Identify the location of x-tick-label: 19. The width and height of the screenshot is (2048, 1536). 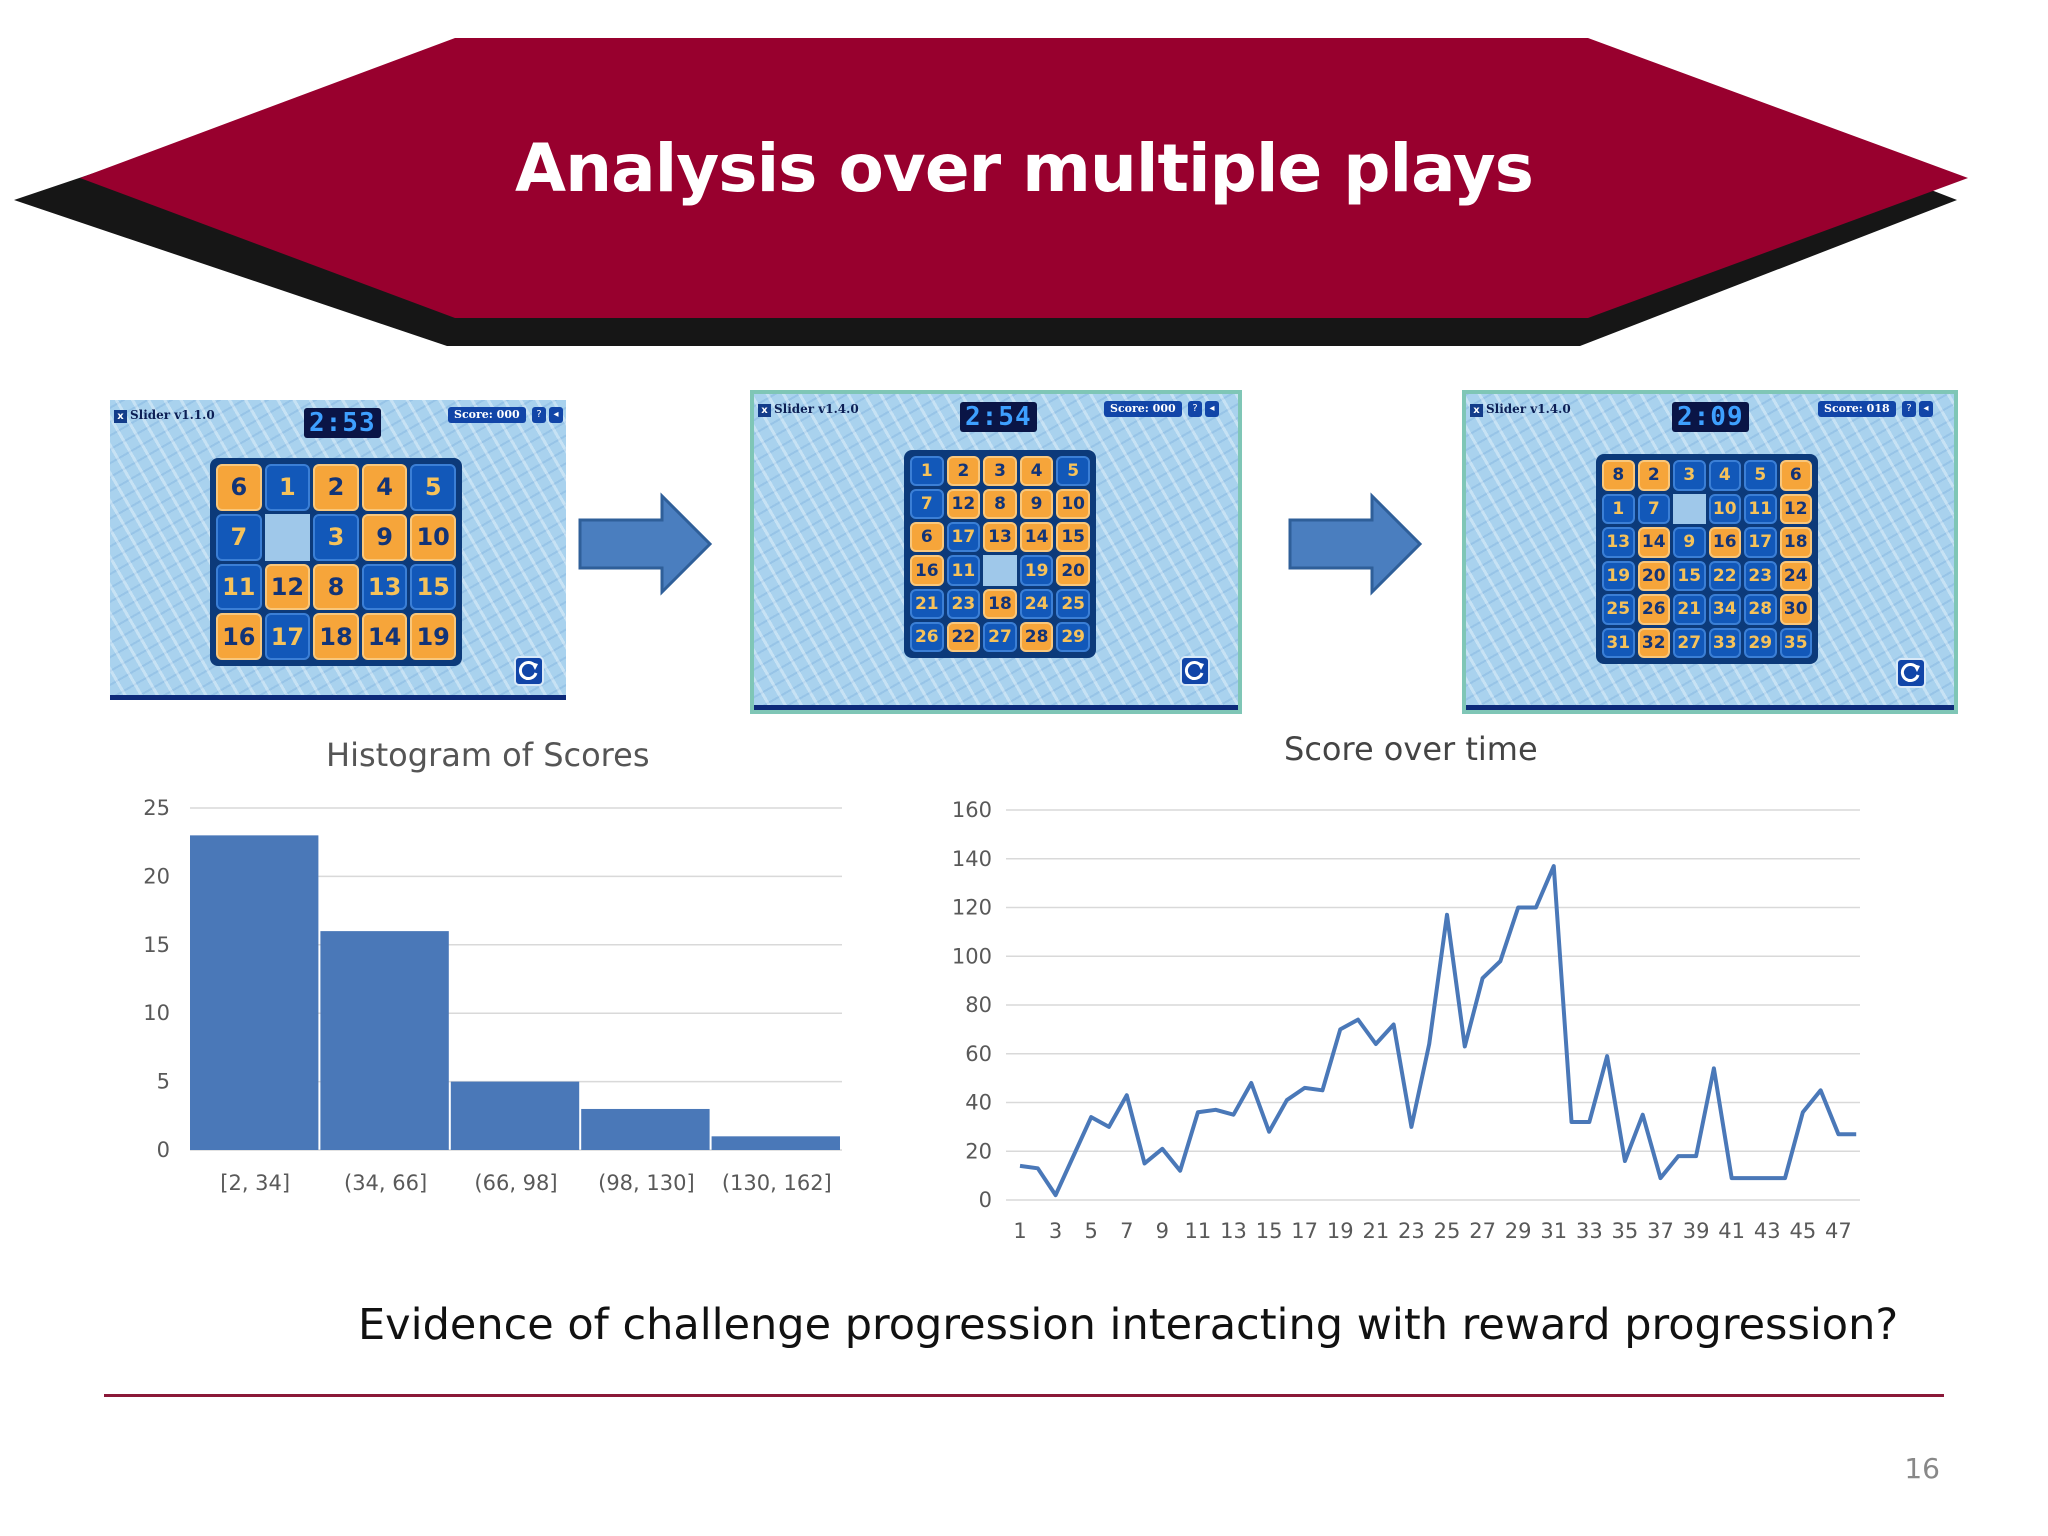
(1340, 1231).